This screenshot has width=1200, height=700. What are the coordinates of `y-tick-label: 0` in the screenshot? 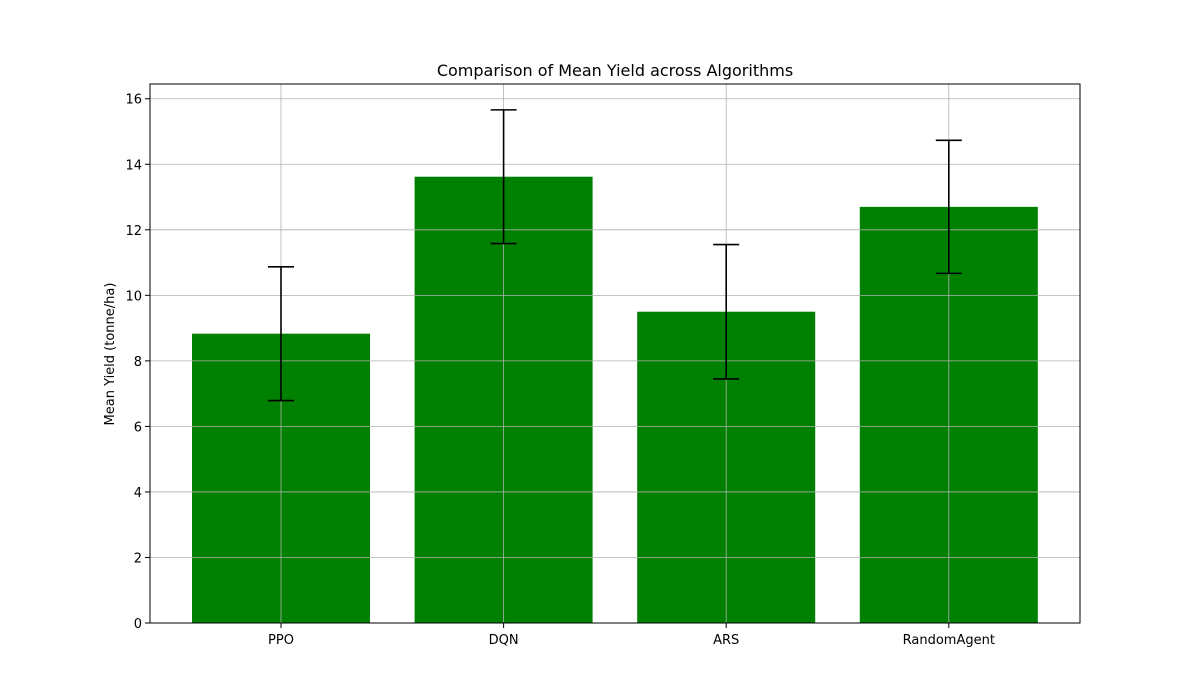 It's located at (138, 624).